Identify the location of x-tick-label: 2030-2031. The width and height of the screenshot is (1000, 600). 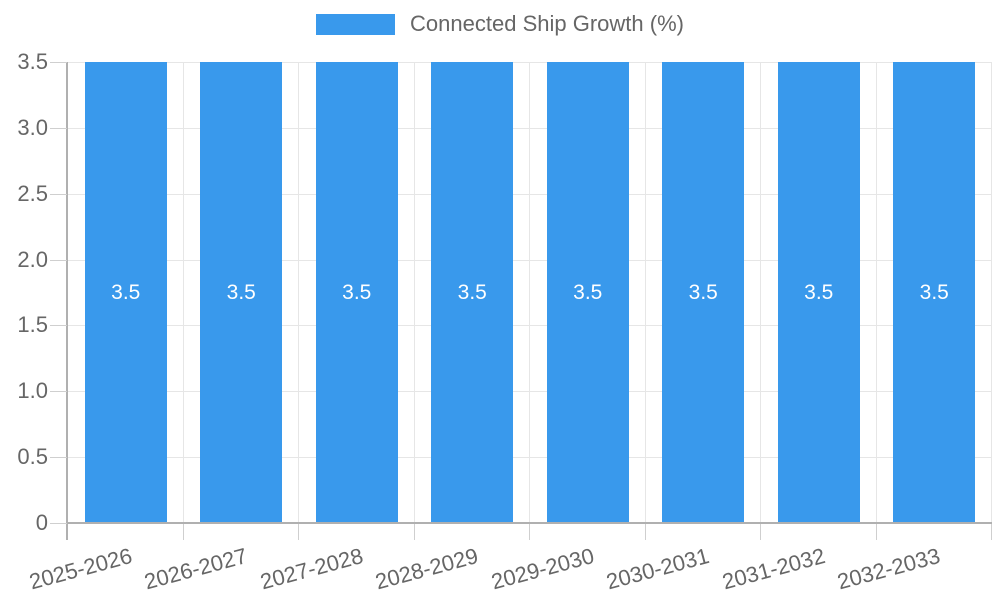
(657, 569).